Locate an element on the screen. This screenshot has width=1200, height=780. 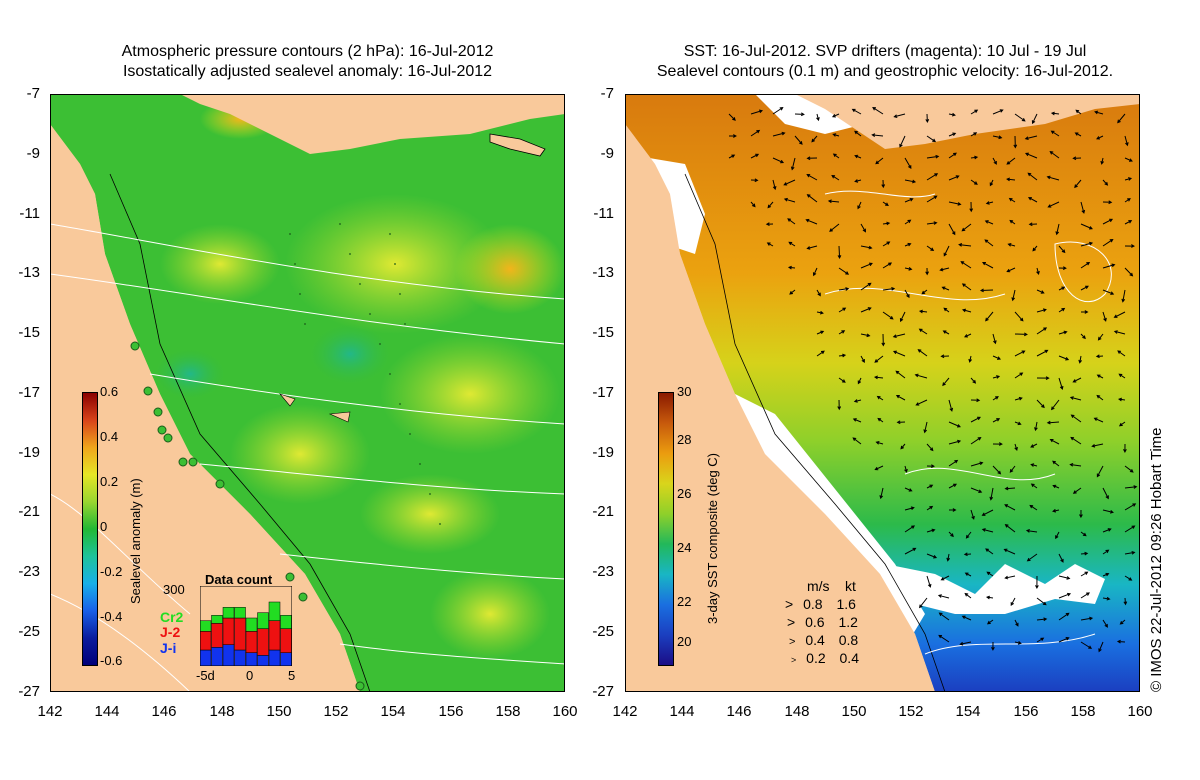
left-lat-tick-9: -25 is located at coordinates (29, 631).